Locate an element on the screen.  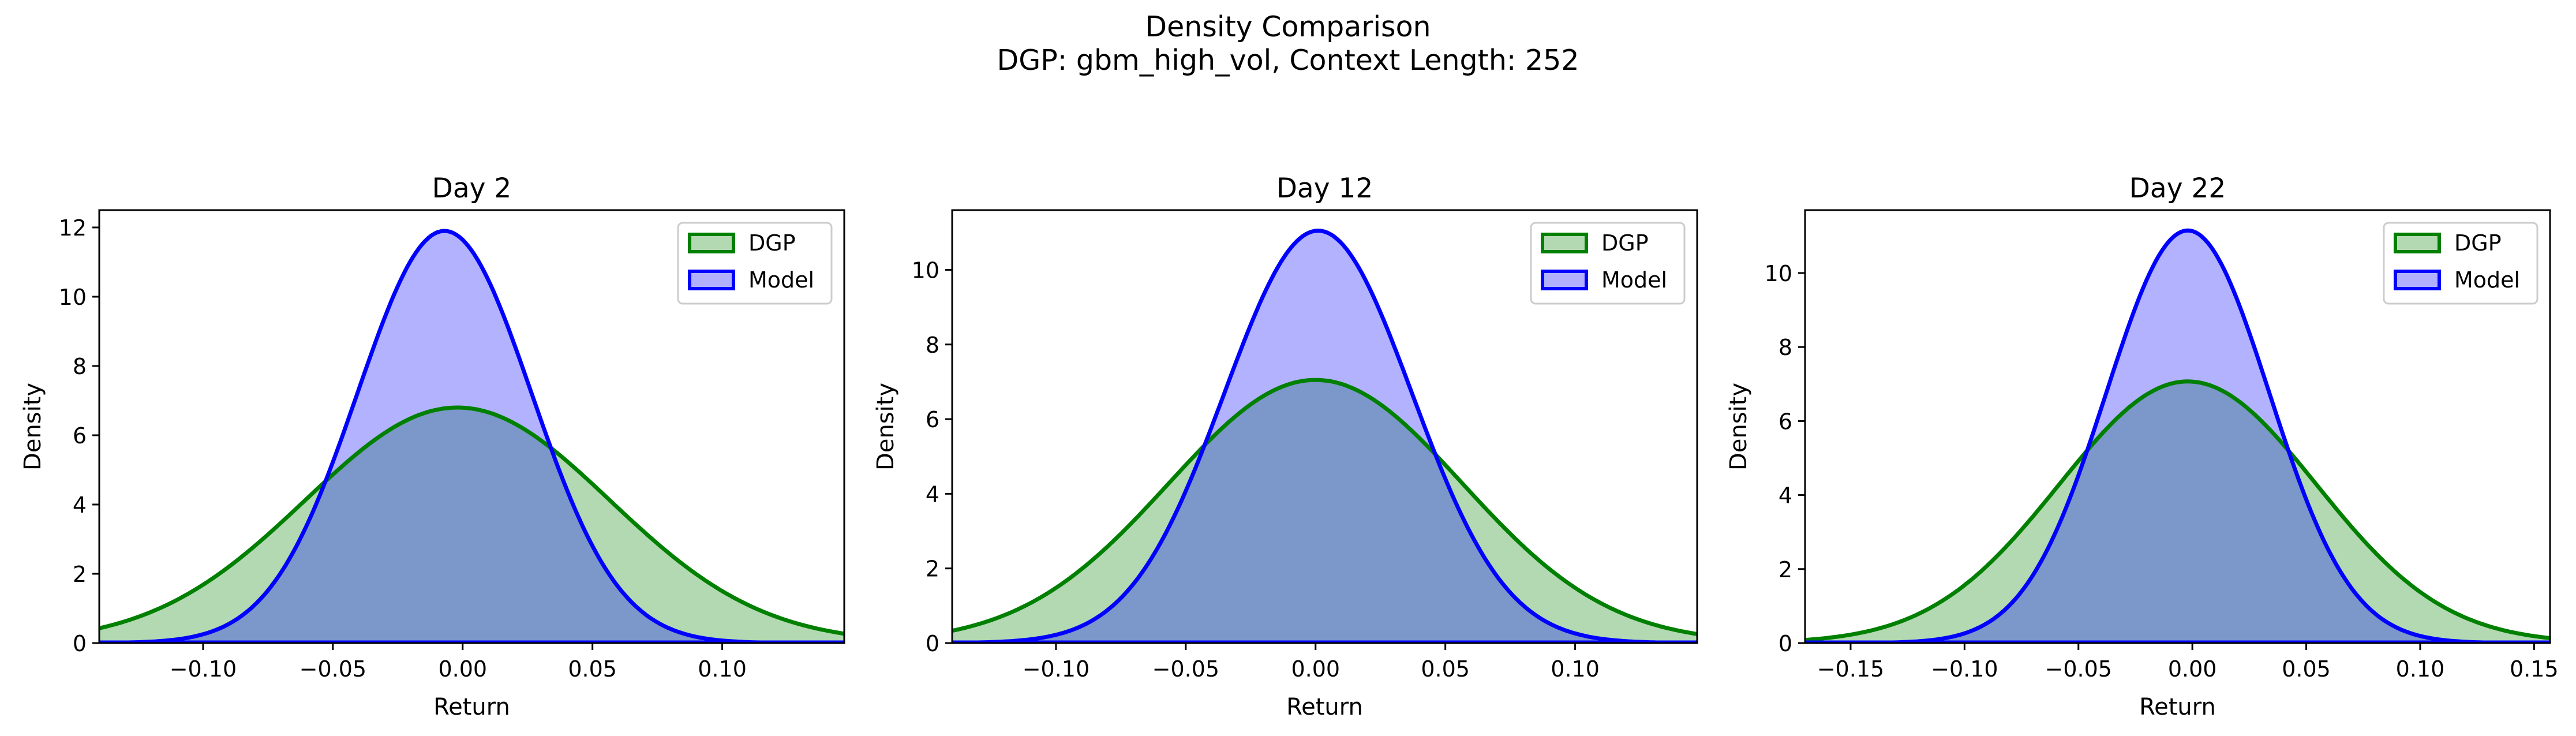
ytick-label: 12 is located at coordinates (73, 228).